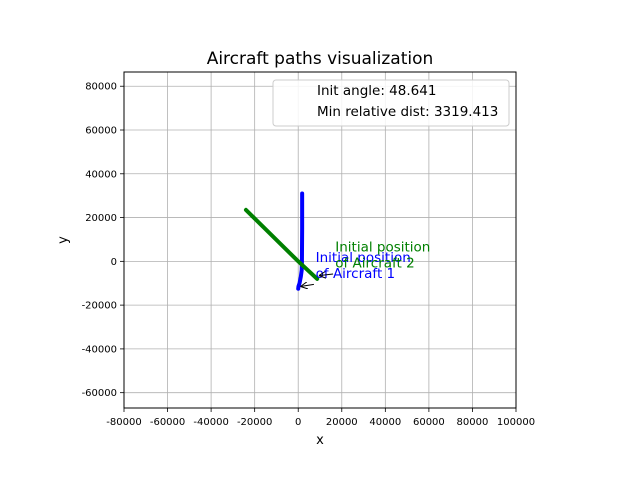  I want to click on annotation-line: of Aircraft 1, so click(355, 274).